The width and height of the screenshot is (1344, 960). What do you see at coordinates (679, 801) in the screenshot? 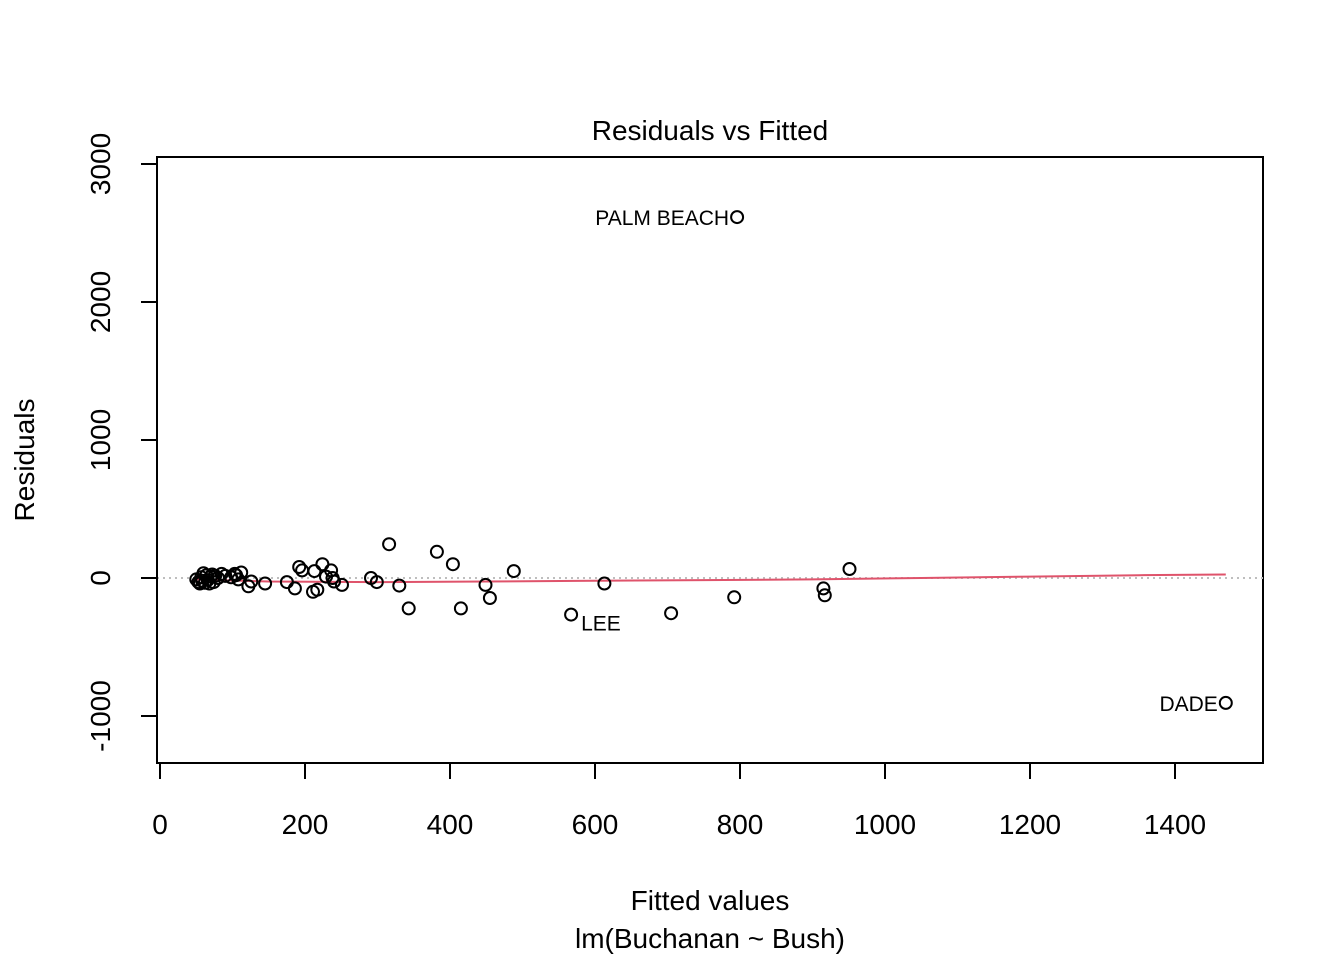
I see `x-axis: 0 200 400 600 800 1000 1200 1400` at bounding box center [679, 801].